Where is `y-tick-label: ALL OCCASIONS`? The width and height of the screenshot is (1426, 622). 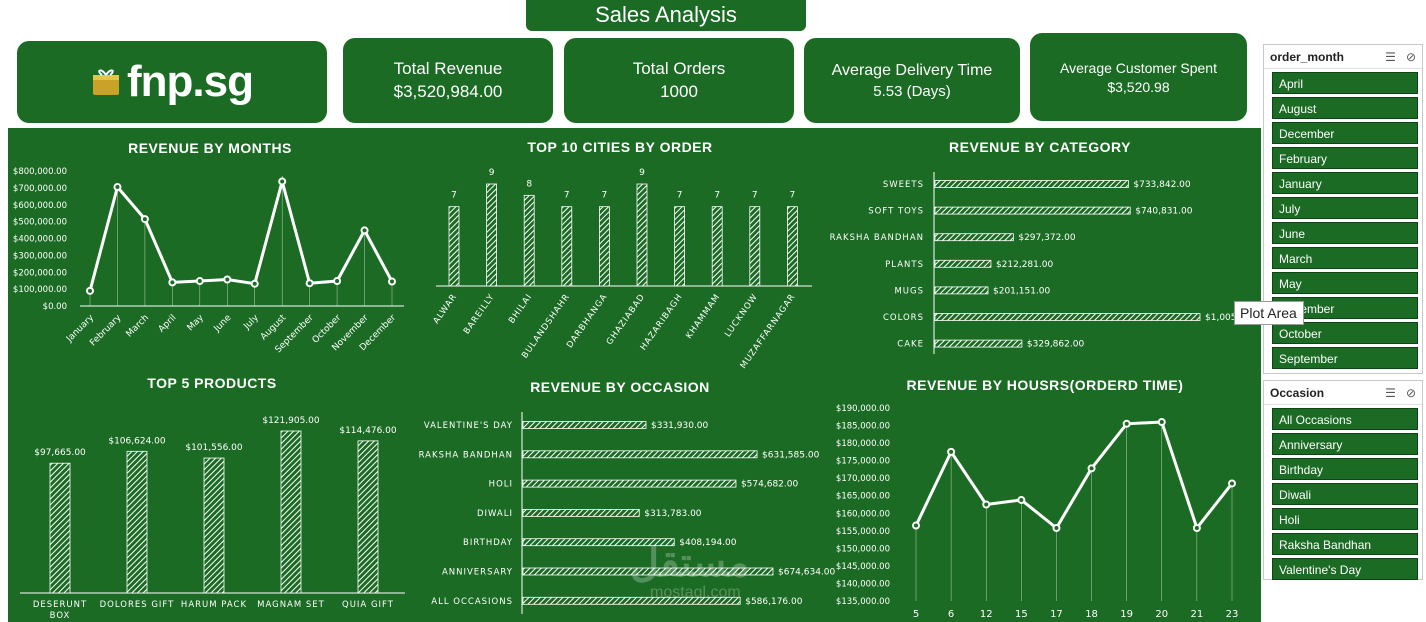 y-tick-label: ALL OCCASIONS is located at coordinates (472, 602).